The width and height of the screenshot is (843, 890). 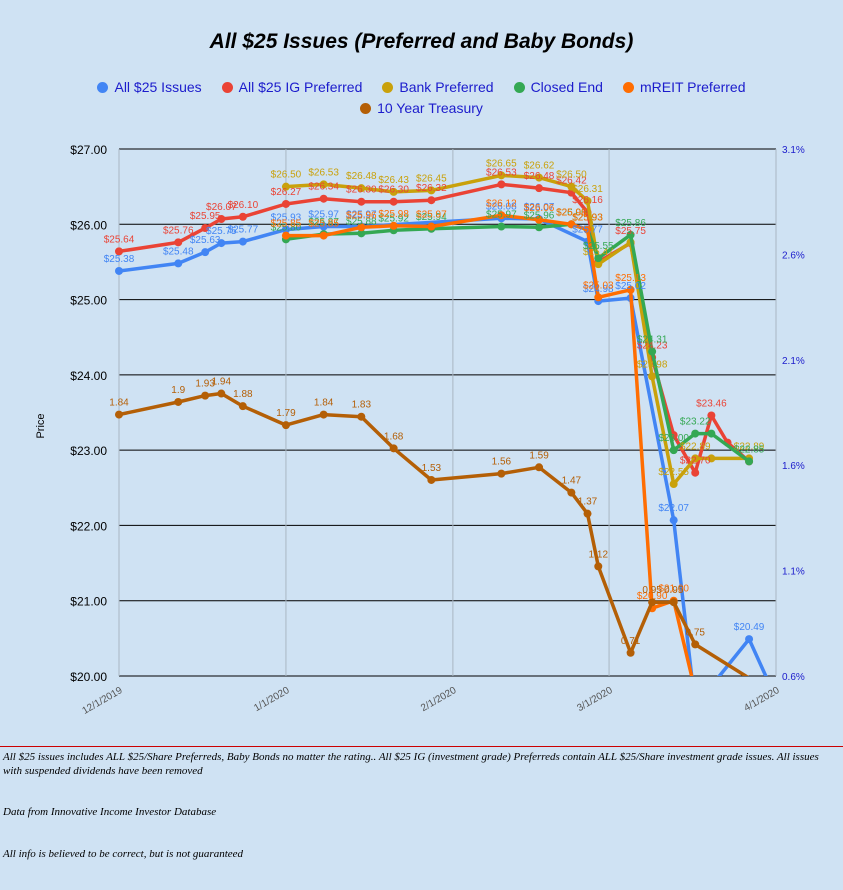 What do you see at coordinates (793, 150) in the screenshot?
I see `y2-tick-label: 3.1%` at bounding box center [793, 150].